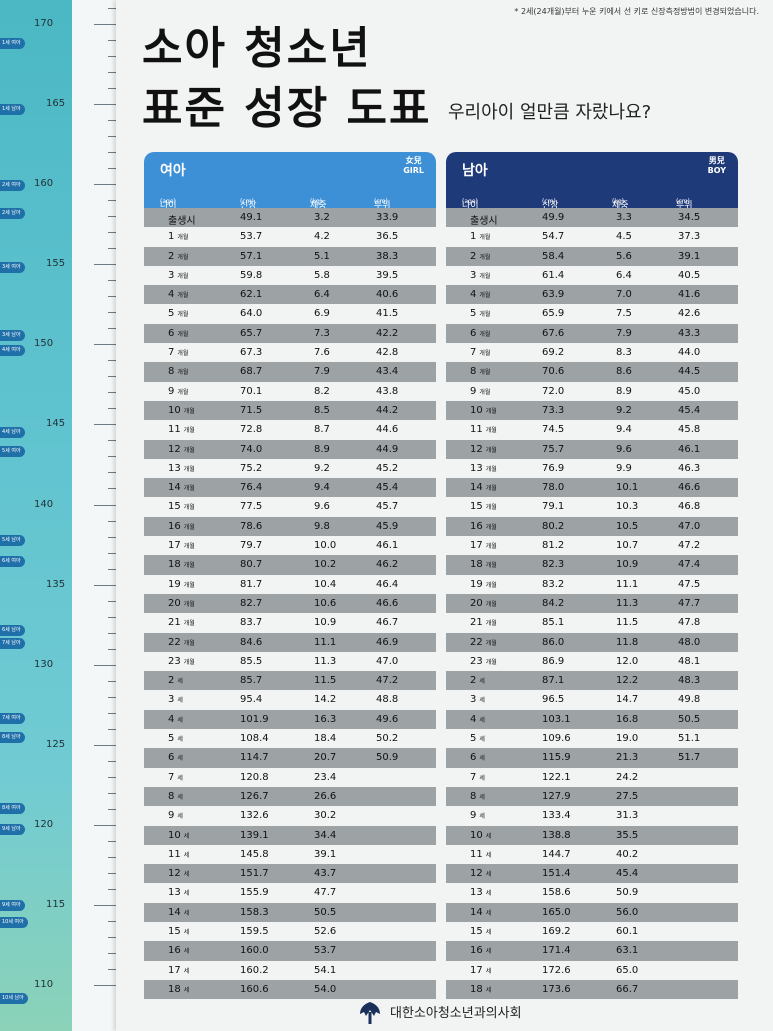 The width and height of the screenshot is (773, 1031). What do you see at coordinates (179, 951) in the screenshot?
I see `cell-age: 16 세` at bounding box center [179, 951].